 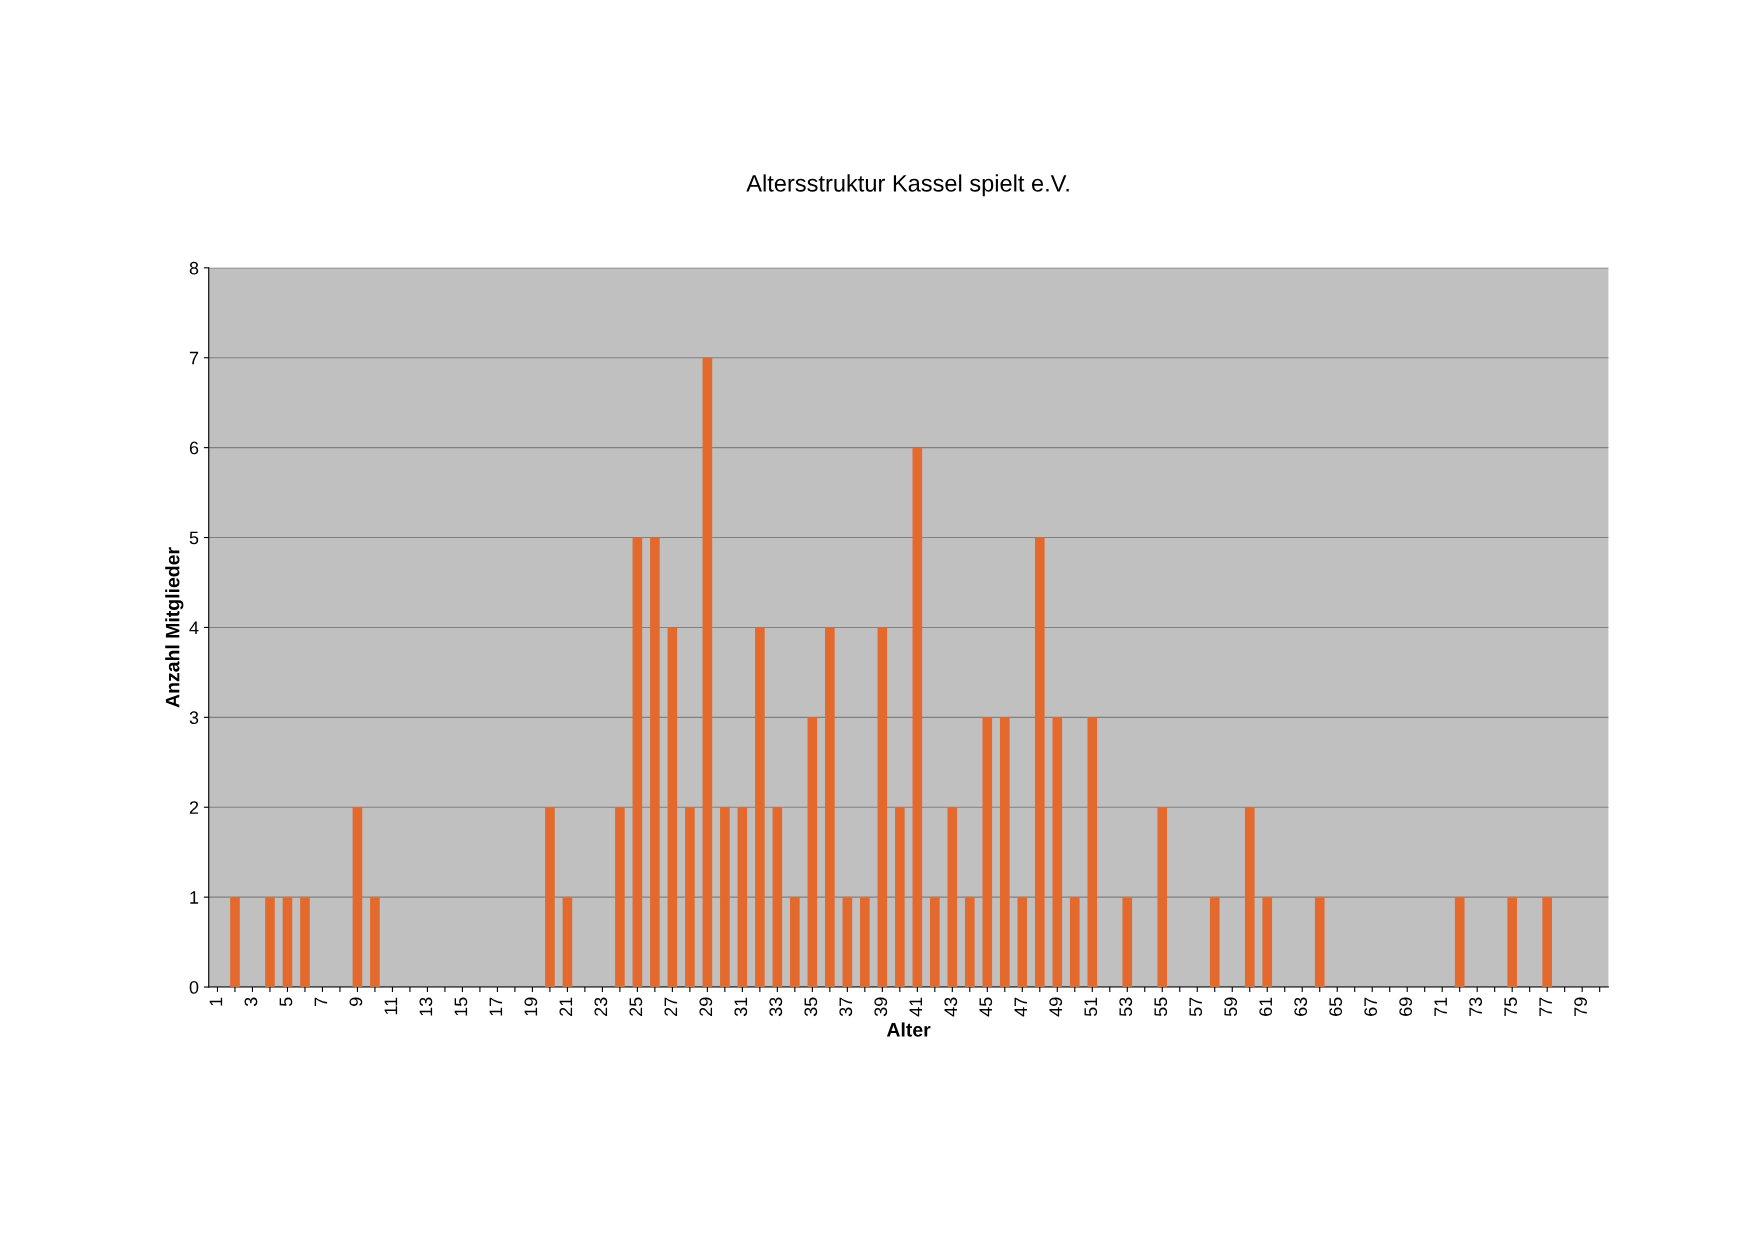 I want to click on y-tick-label: 5, so click(x=194, y=538).